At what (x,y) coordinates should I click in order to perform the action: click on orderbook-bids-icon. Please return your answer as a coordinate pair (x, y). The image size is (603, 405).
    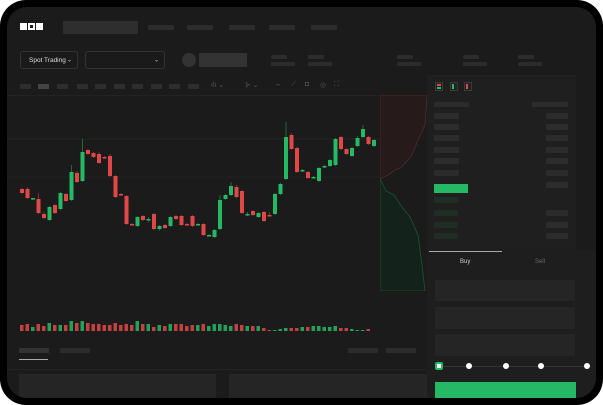
    Looking at the image, I should click on (454, 86).